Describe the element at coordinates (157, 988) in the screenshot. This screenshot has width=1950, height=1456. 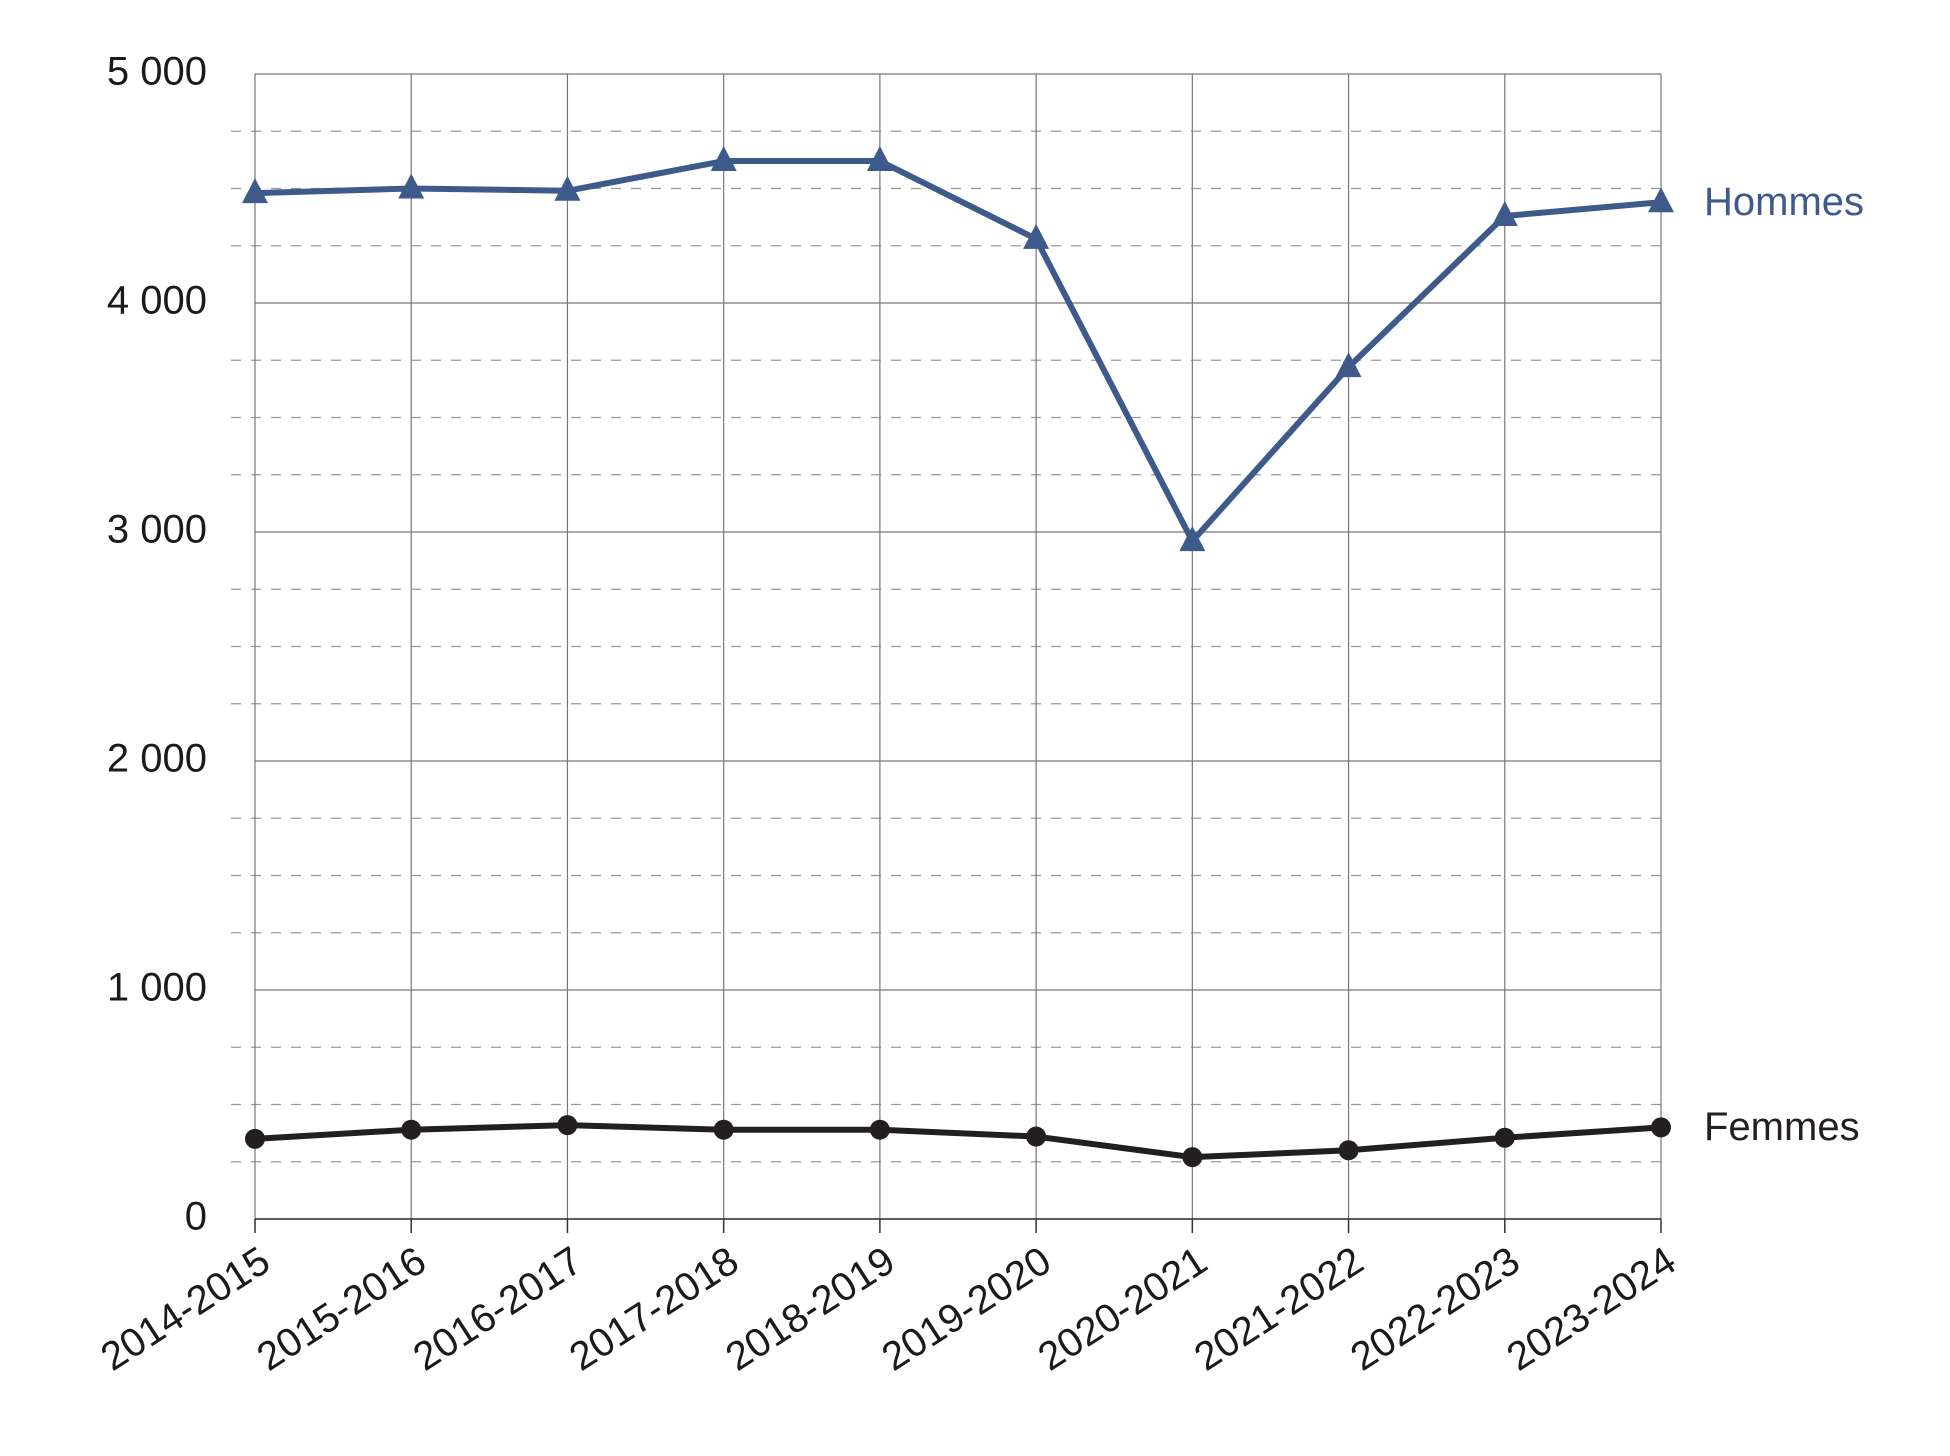
I see `y-tick-label: 1 000` at that location.